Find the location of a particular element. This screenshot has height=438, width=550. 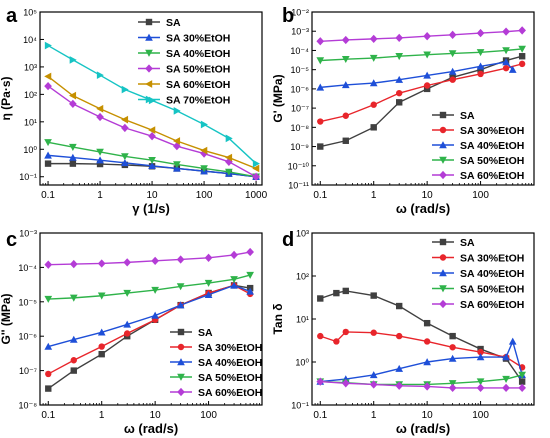

y-tick-label: 10⁻⁷ is located at coordinates (28, 371).